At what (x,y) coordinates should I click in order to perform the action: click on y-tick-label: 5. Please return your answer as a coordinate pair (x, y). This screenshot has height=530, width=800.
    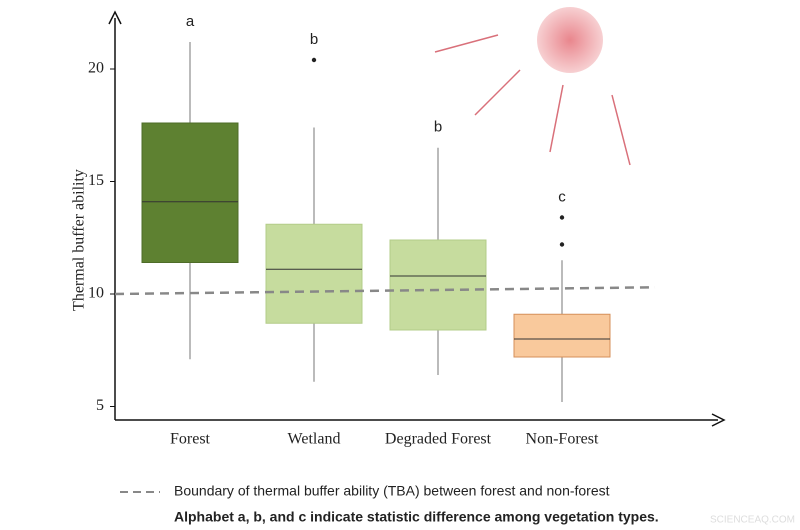
    Looking at the image, I should click on (100, 405).